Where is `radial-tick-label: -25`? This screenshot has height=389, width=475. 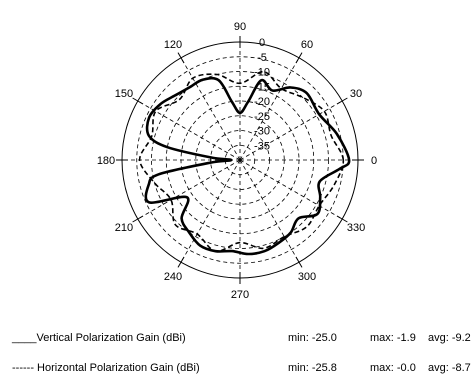 radial-tick-label: -25 is located at coordinates (262, 117).